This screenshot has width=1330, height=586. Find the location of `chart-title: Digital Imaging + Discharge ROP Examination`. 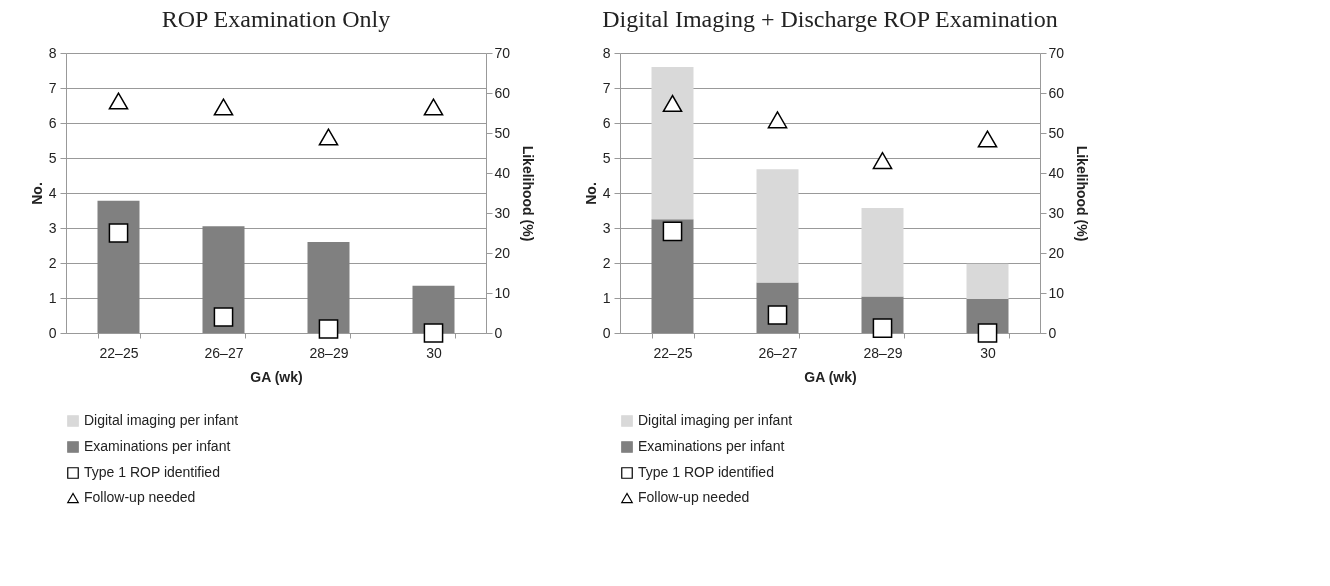

chart-title: Digital Imaging + Discharge ROP Examination is located at coordinates (830, 19).